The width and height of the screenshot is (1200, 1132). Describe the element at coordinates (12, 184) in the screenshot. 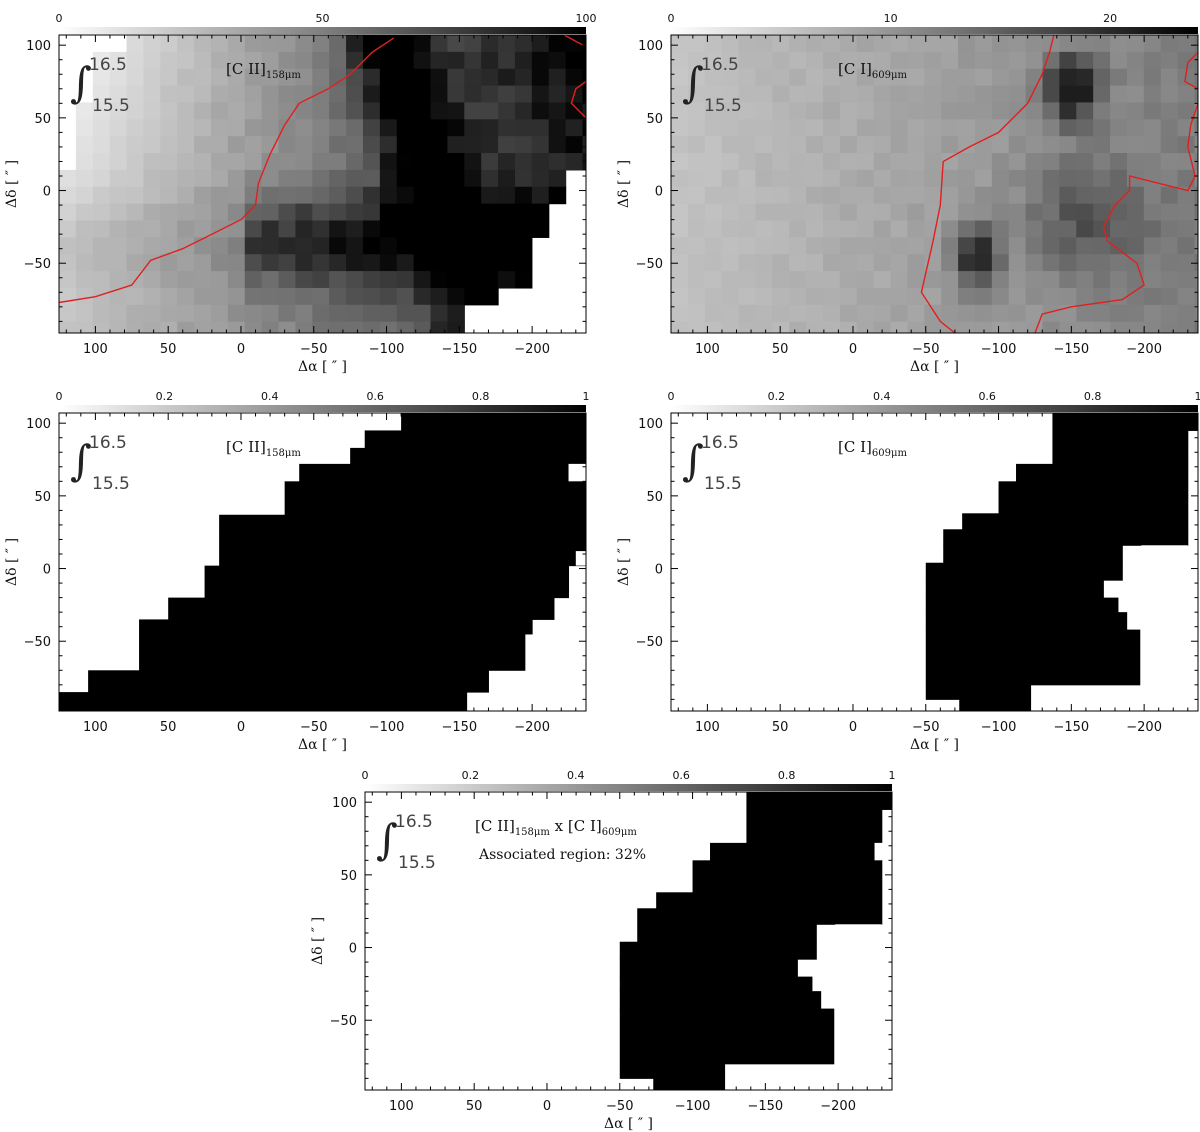

I see `y-axis-label: Δδ [ ″ ]` at that location.